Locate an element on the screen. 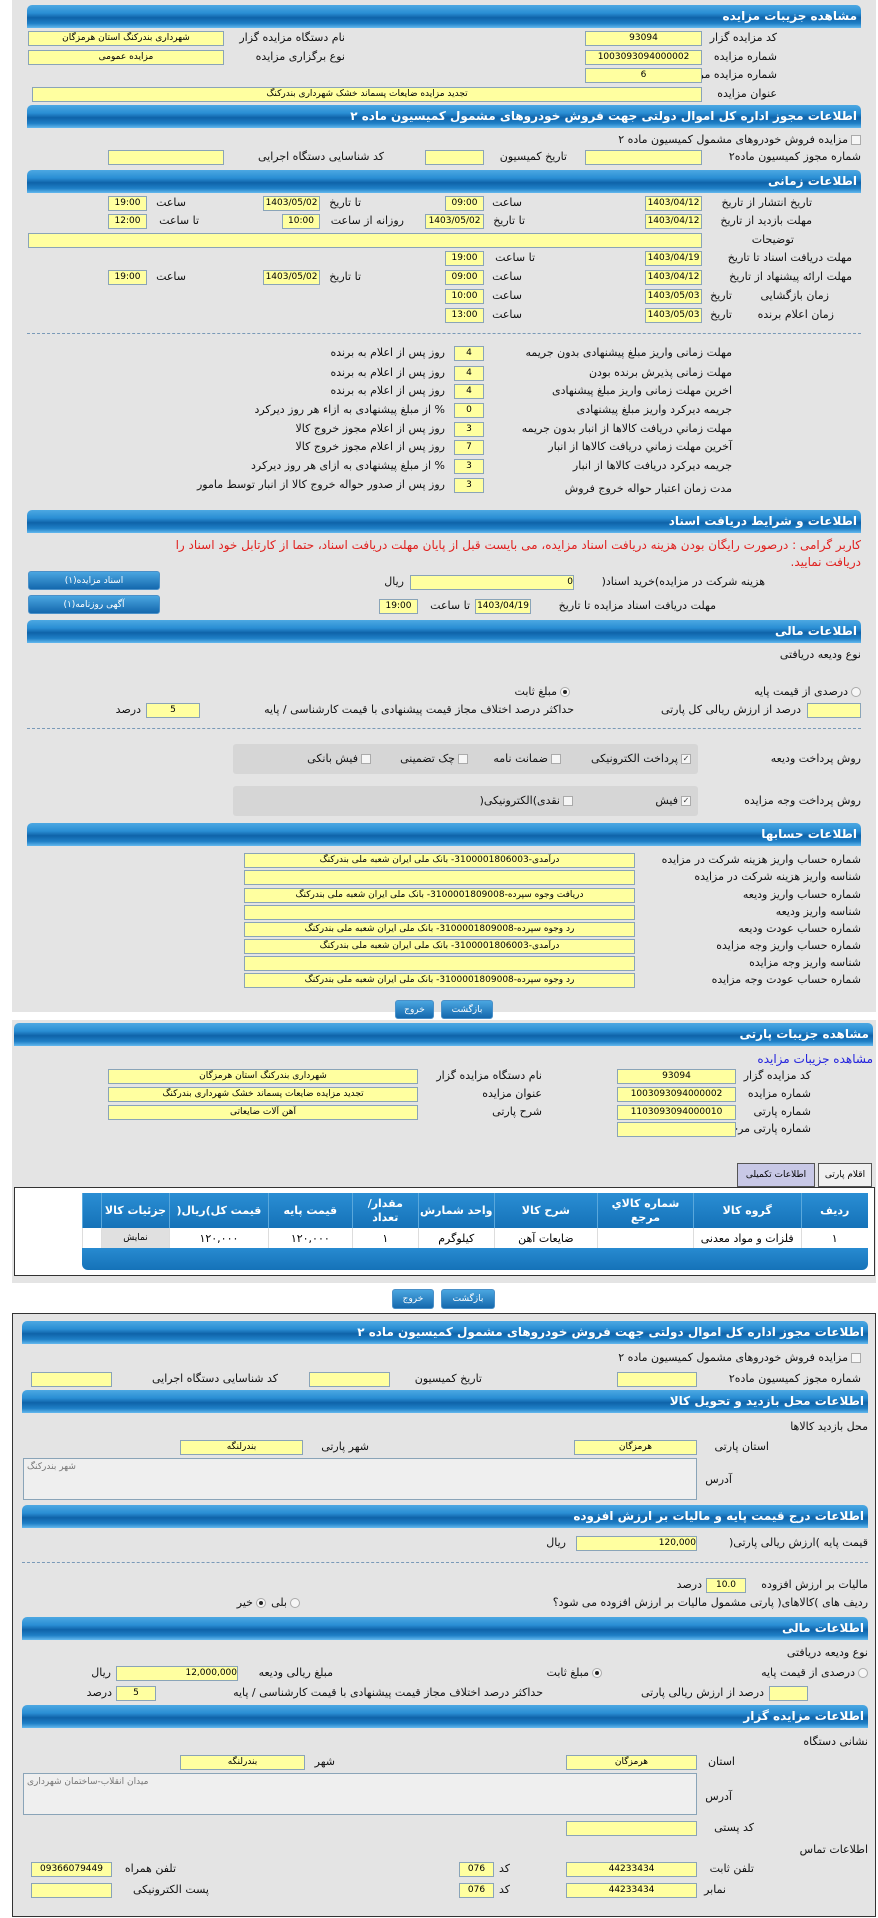 The height and width of the screenshot is (1918, 878). publish-to-field: 1403/05/02 is located at coordinates (291, 203).